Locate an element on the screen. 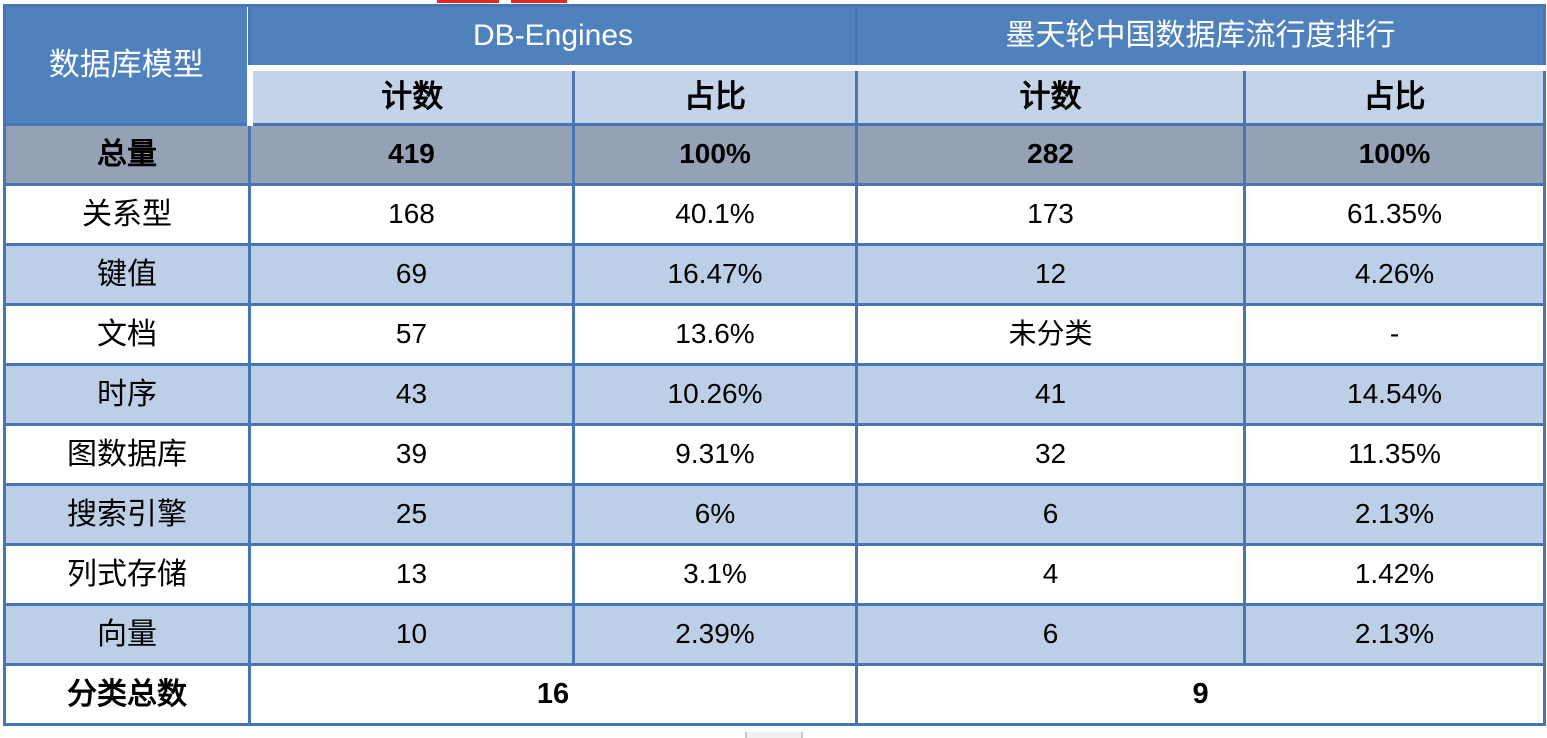 This screenshot has width=1547, height=738. share-cell: 3.1% is located at coordinates (715, 574).